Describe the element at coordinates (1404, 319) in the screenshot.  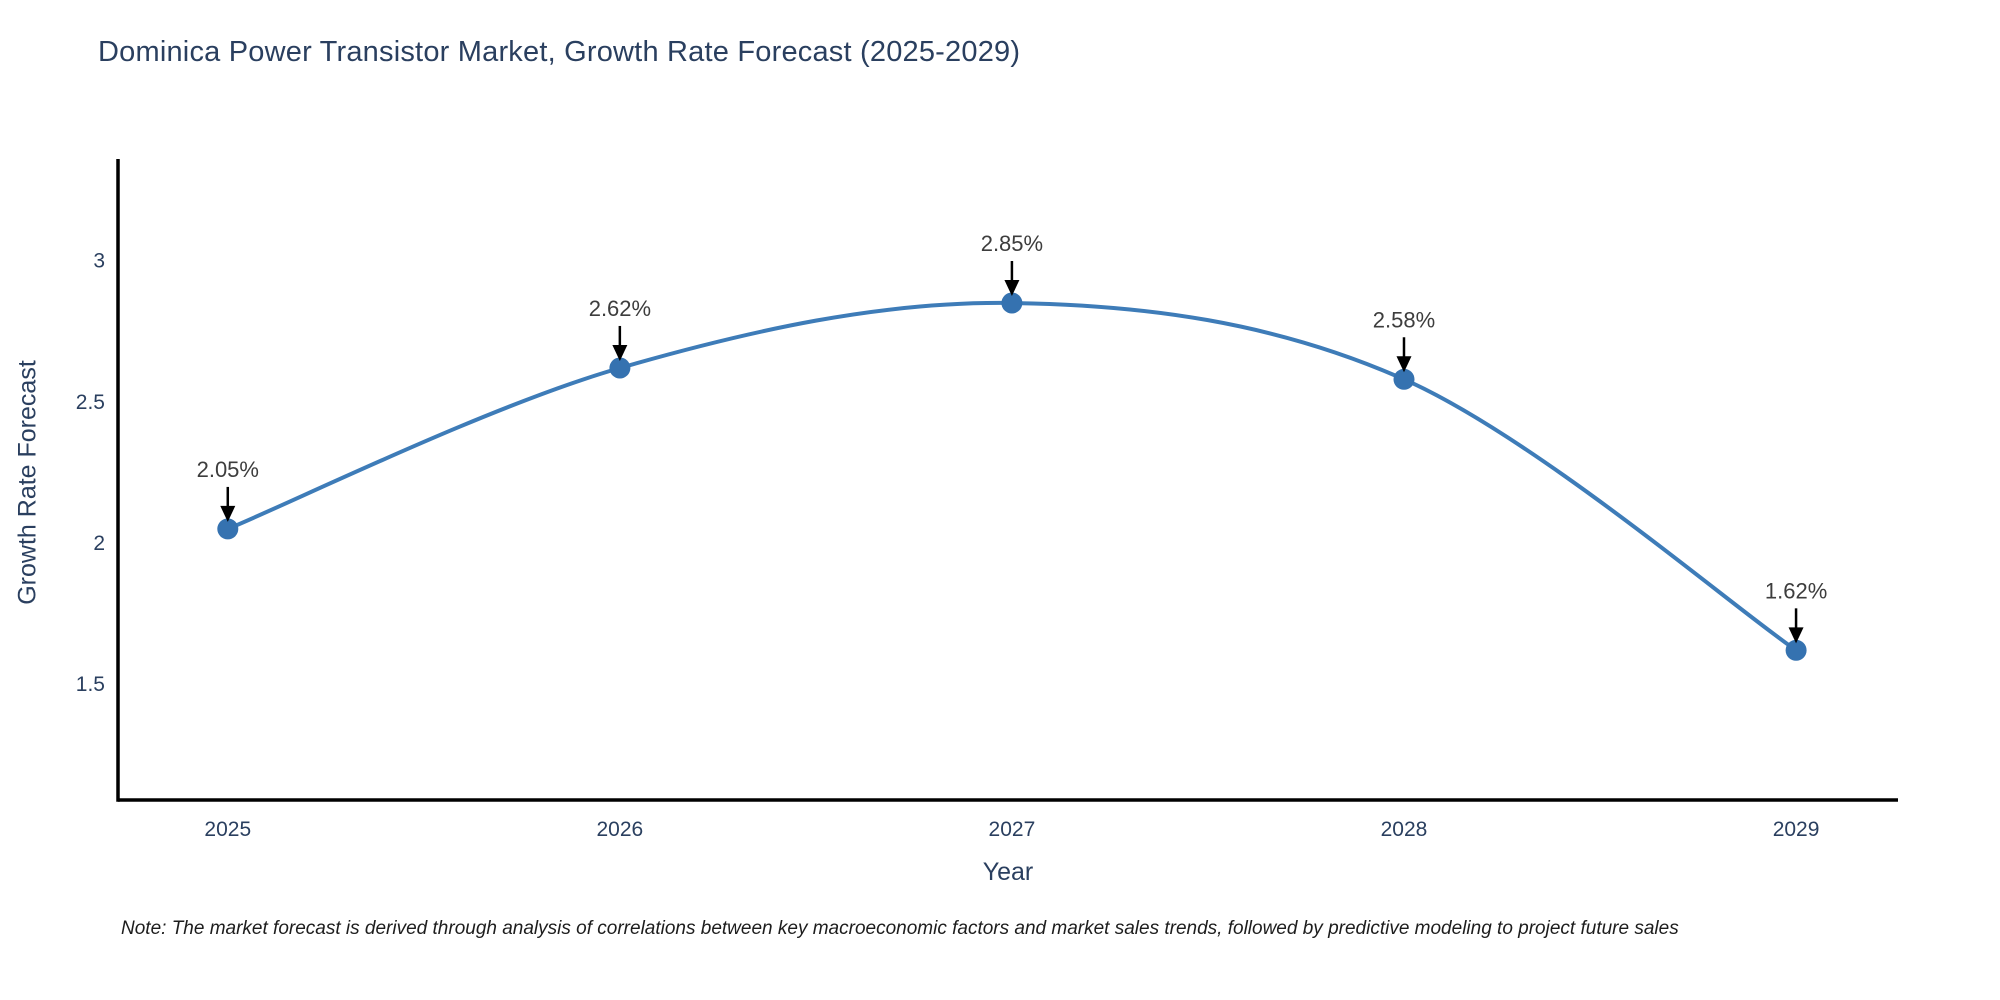
I see `data-point-label: 2.58%` at that location.